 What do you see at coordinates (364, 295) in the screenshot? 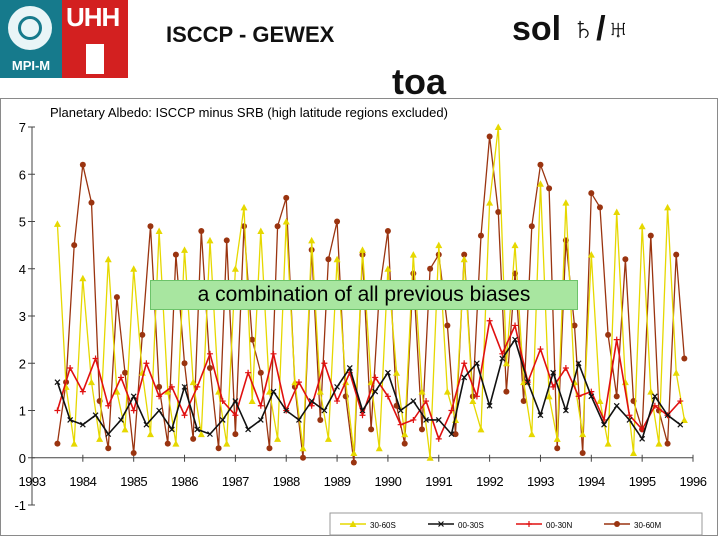
I see `callout-note: a combination of all previous biases` at bounding box center [364, 295].